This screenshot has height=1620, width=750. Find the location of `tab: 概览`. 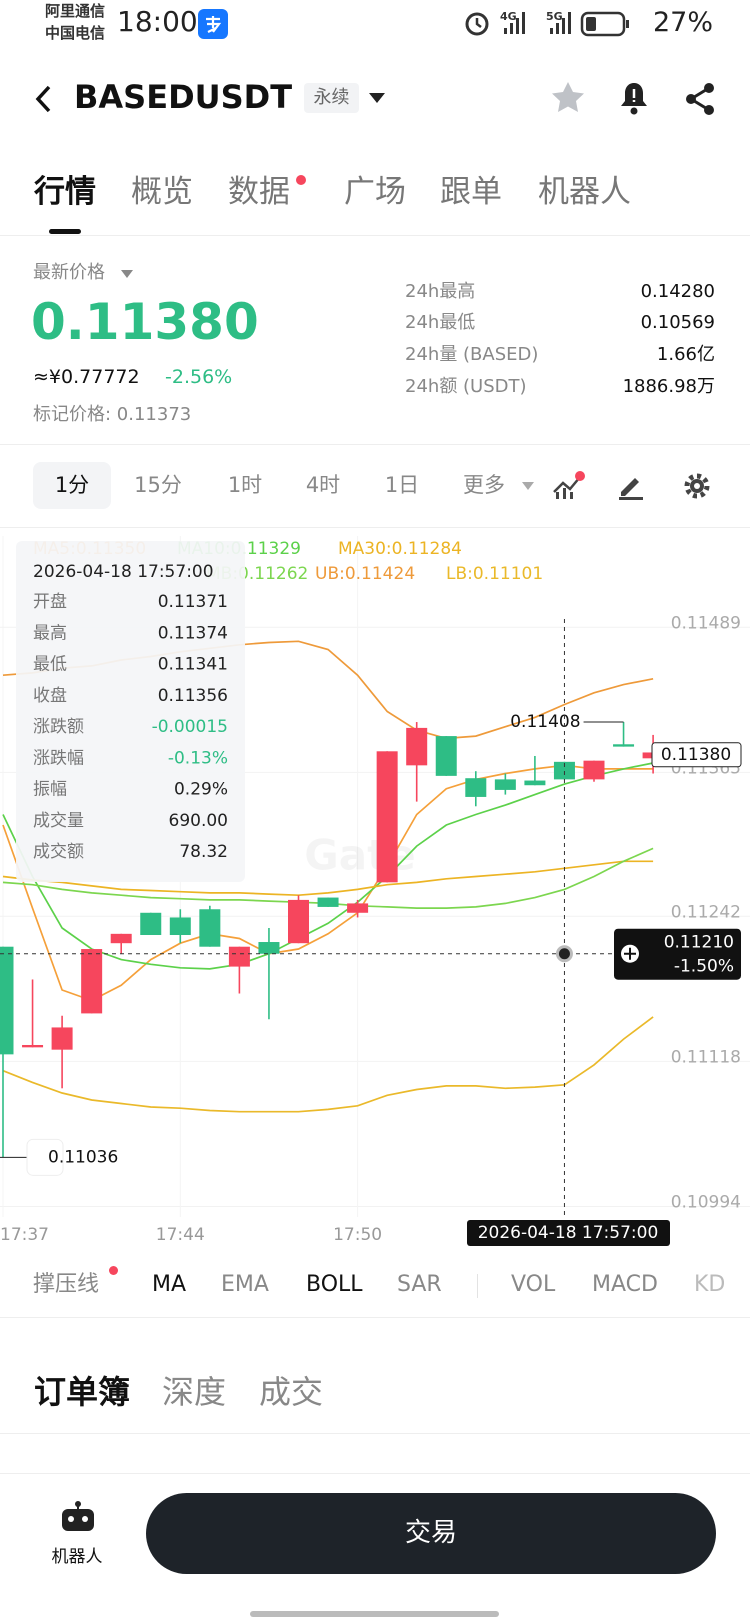

tab: 概览 is located at coordinates (162, 192).